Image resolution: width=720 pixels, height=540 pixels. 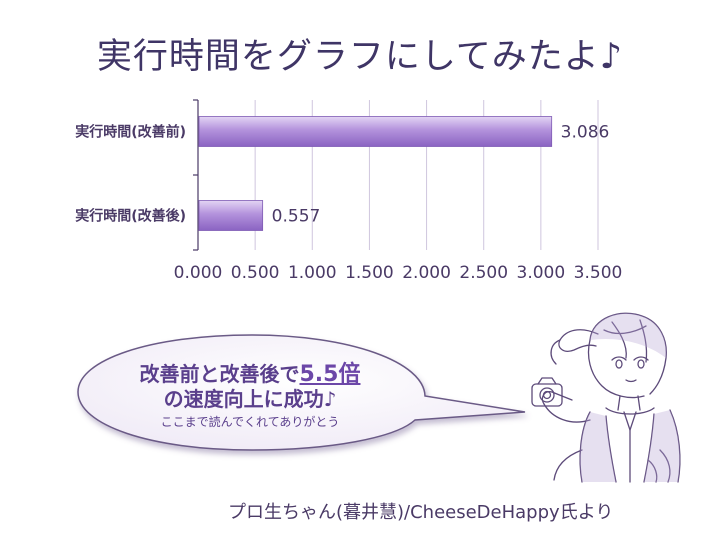 I want to click on chart-bars, so click(x=375, y=173).